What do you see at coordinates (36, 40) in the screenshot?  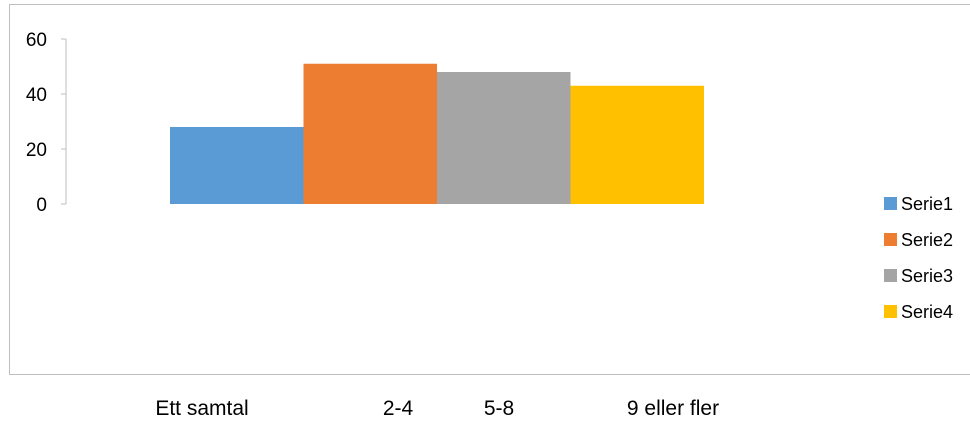 I see `y-tick-label: 60` at bounding box center [36, 40].